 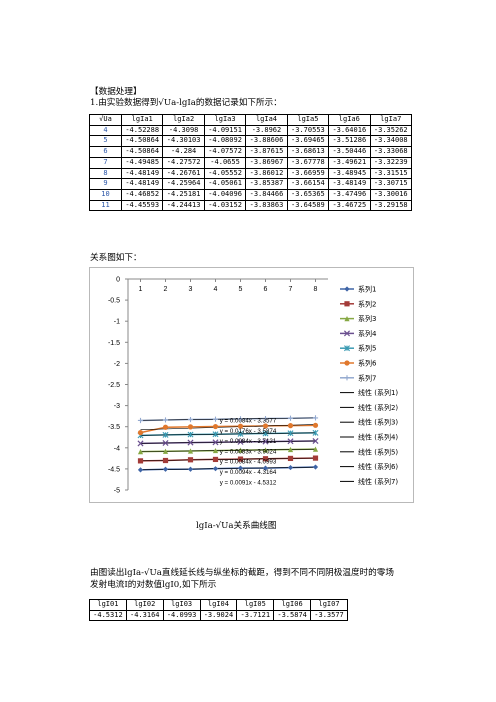 What do you see at coordinates (266, 130) in the screenshot?
I see `table-cell: -3.8962` at bounding box center [266, 130].